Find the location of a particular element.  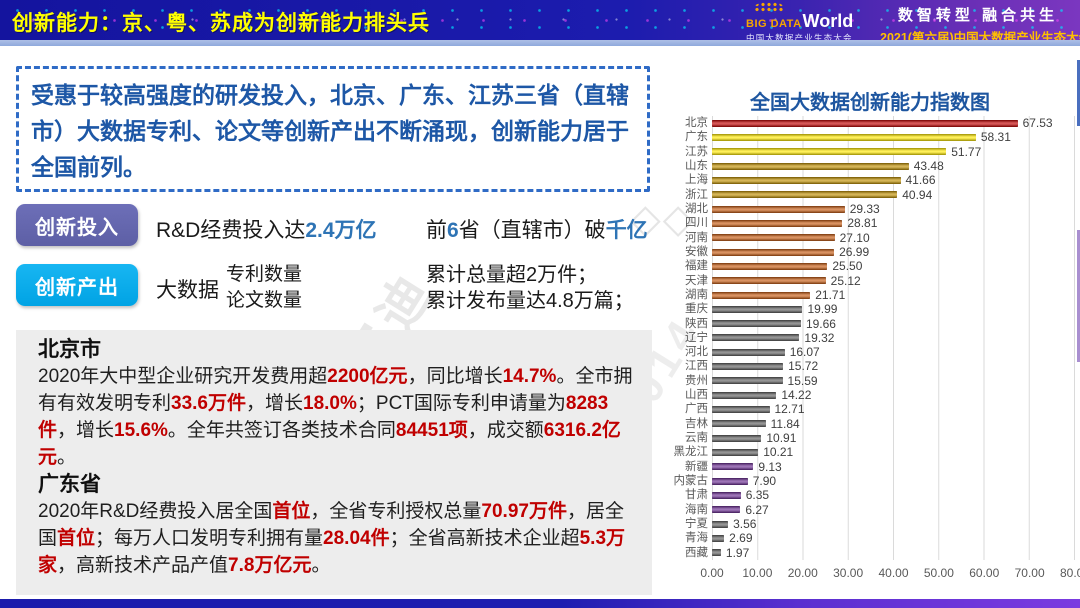

result-patents-total: 累计总量超2万件； is located at coordinates (512, 275).